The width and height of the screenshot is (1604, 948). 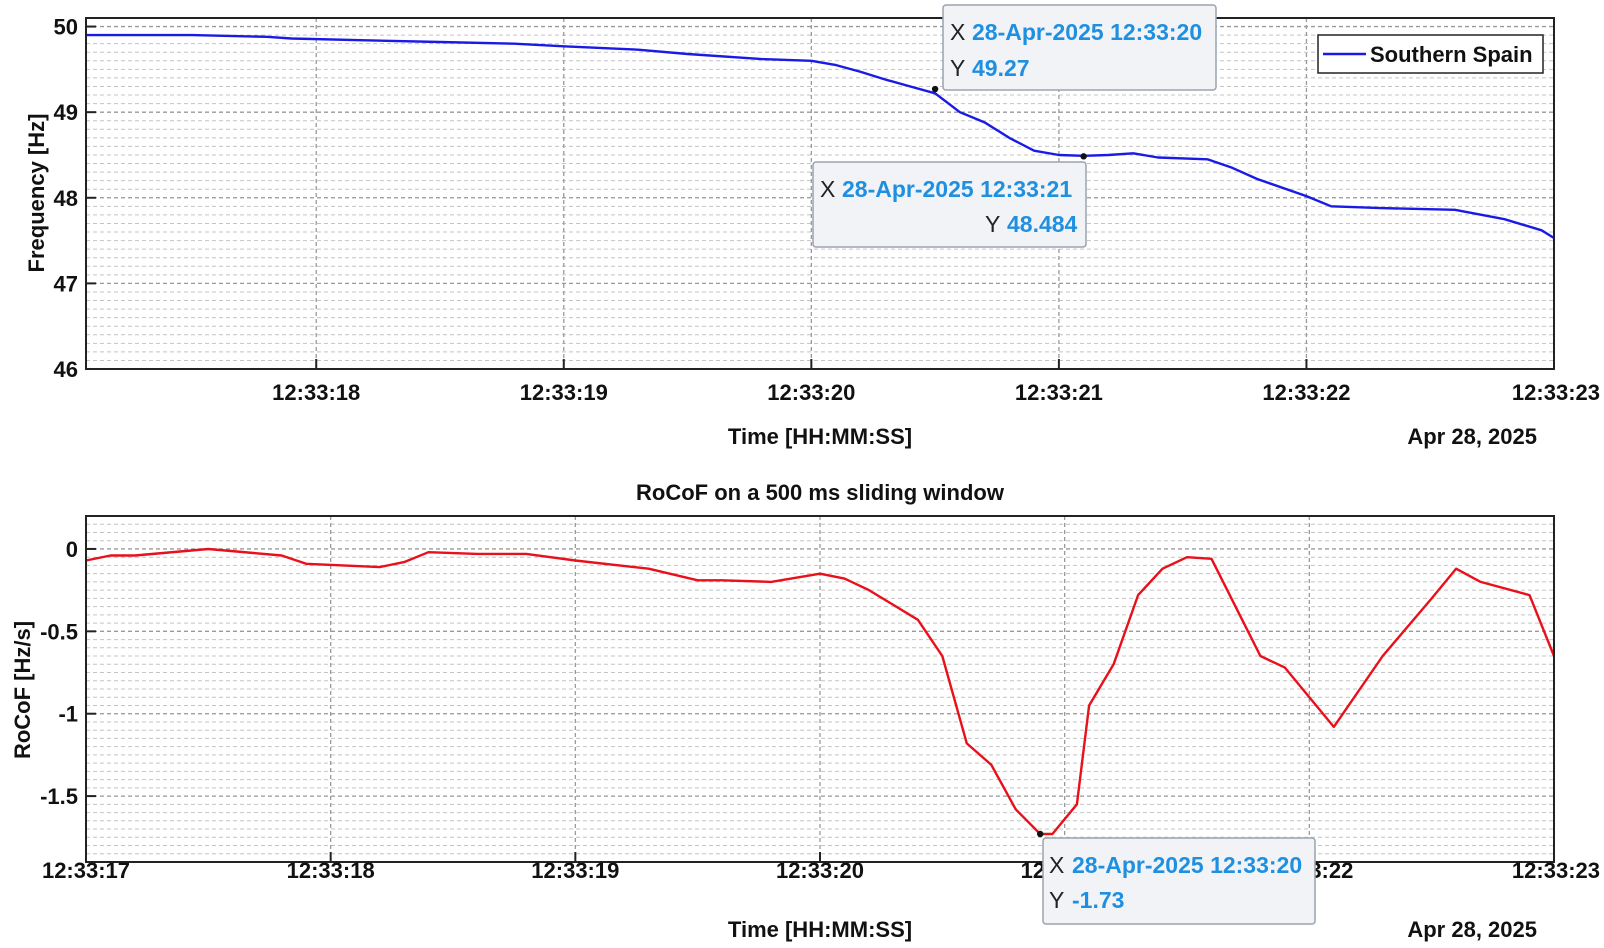 I want to click on rocof-y-tick-label: -0.5, so click(x=59, y=631).